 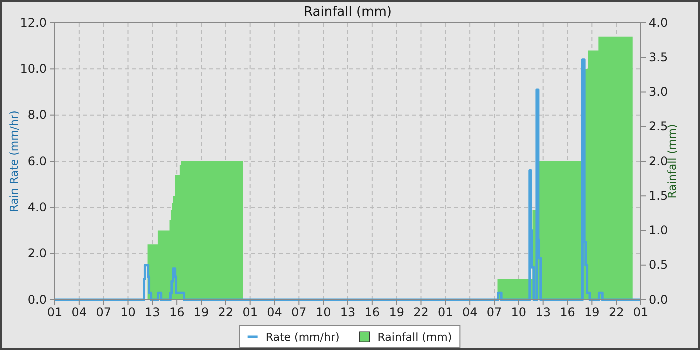 I want to click on y2-tick-label: 4.0, so click(x=658, y=23).